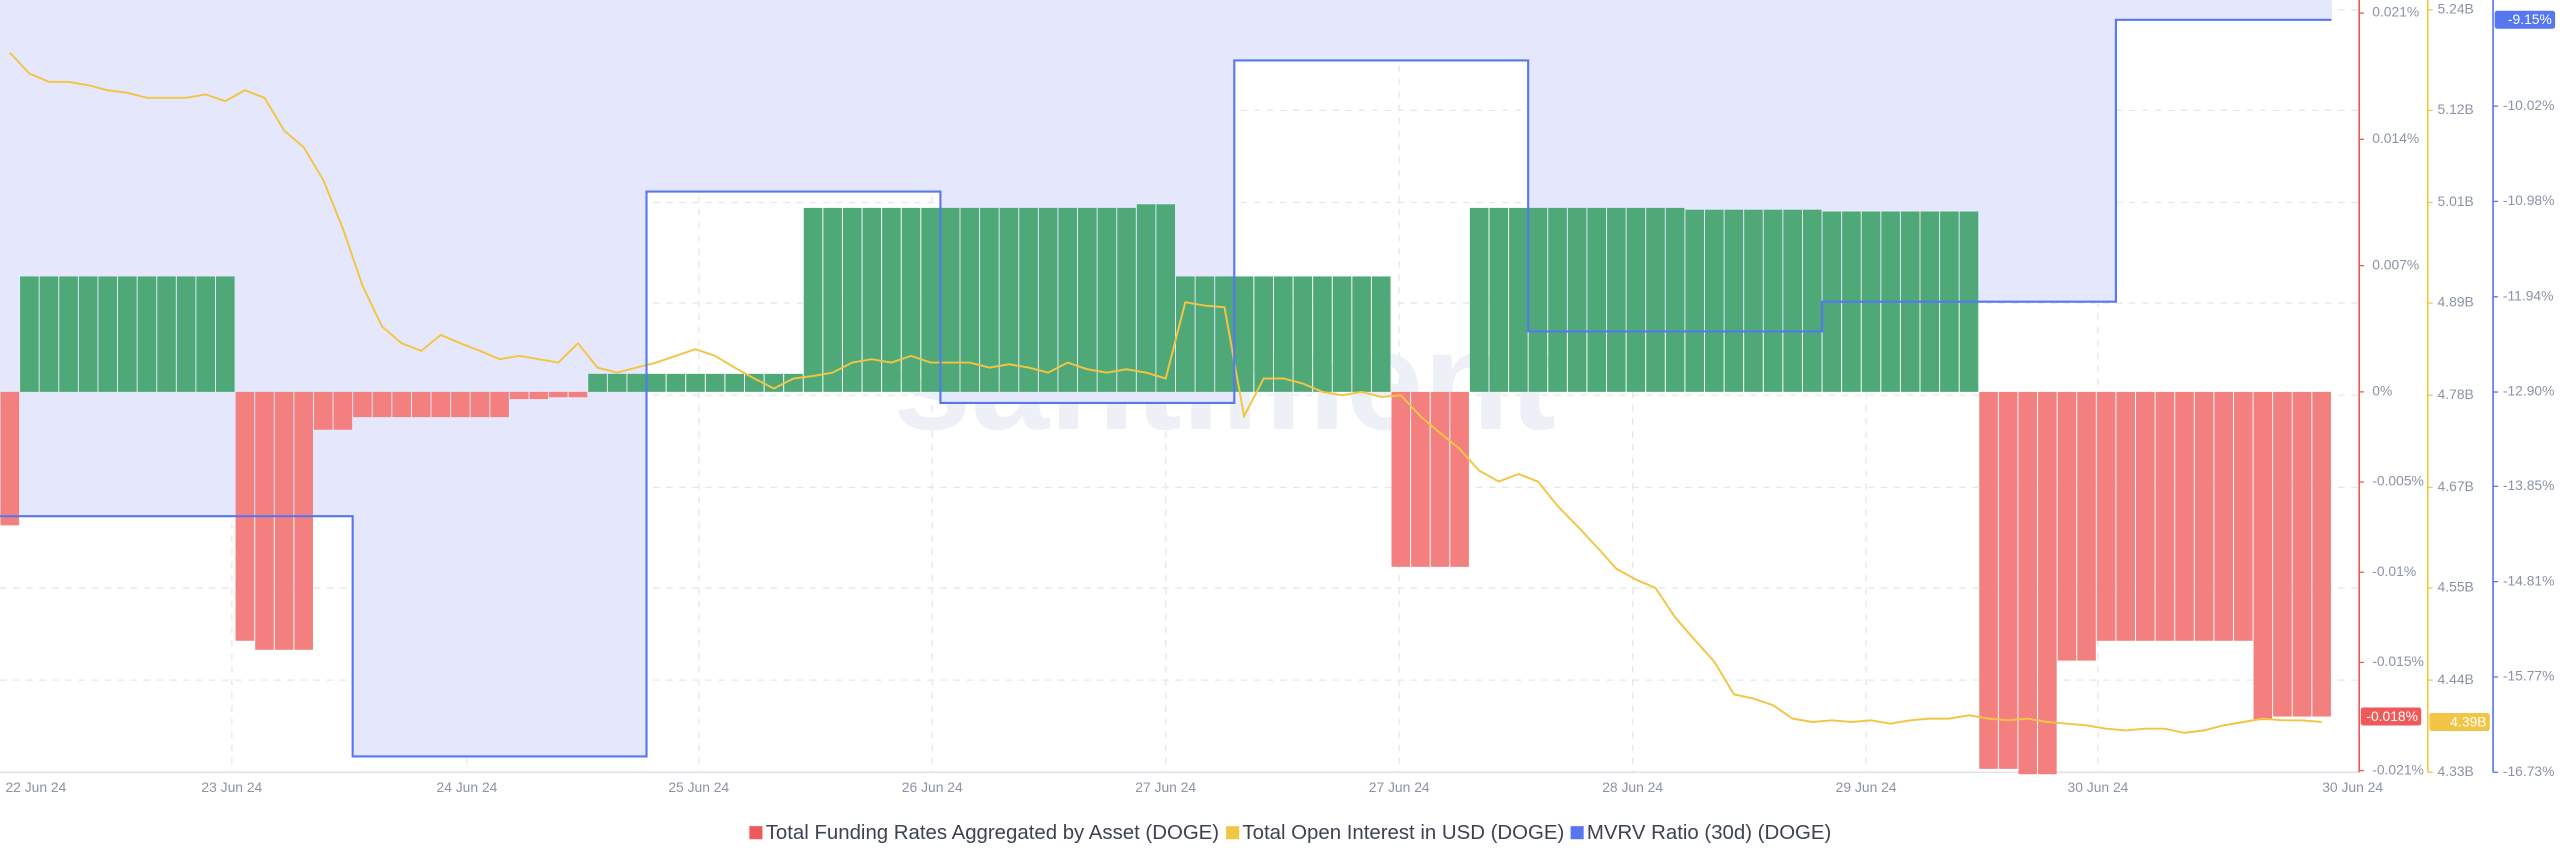 The height and width of the screenshot is (867, 2560). I want to click on x-tick-label: 29 Jun 24, so click(1866, 787).